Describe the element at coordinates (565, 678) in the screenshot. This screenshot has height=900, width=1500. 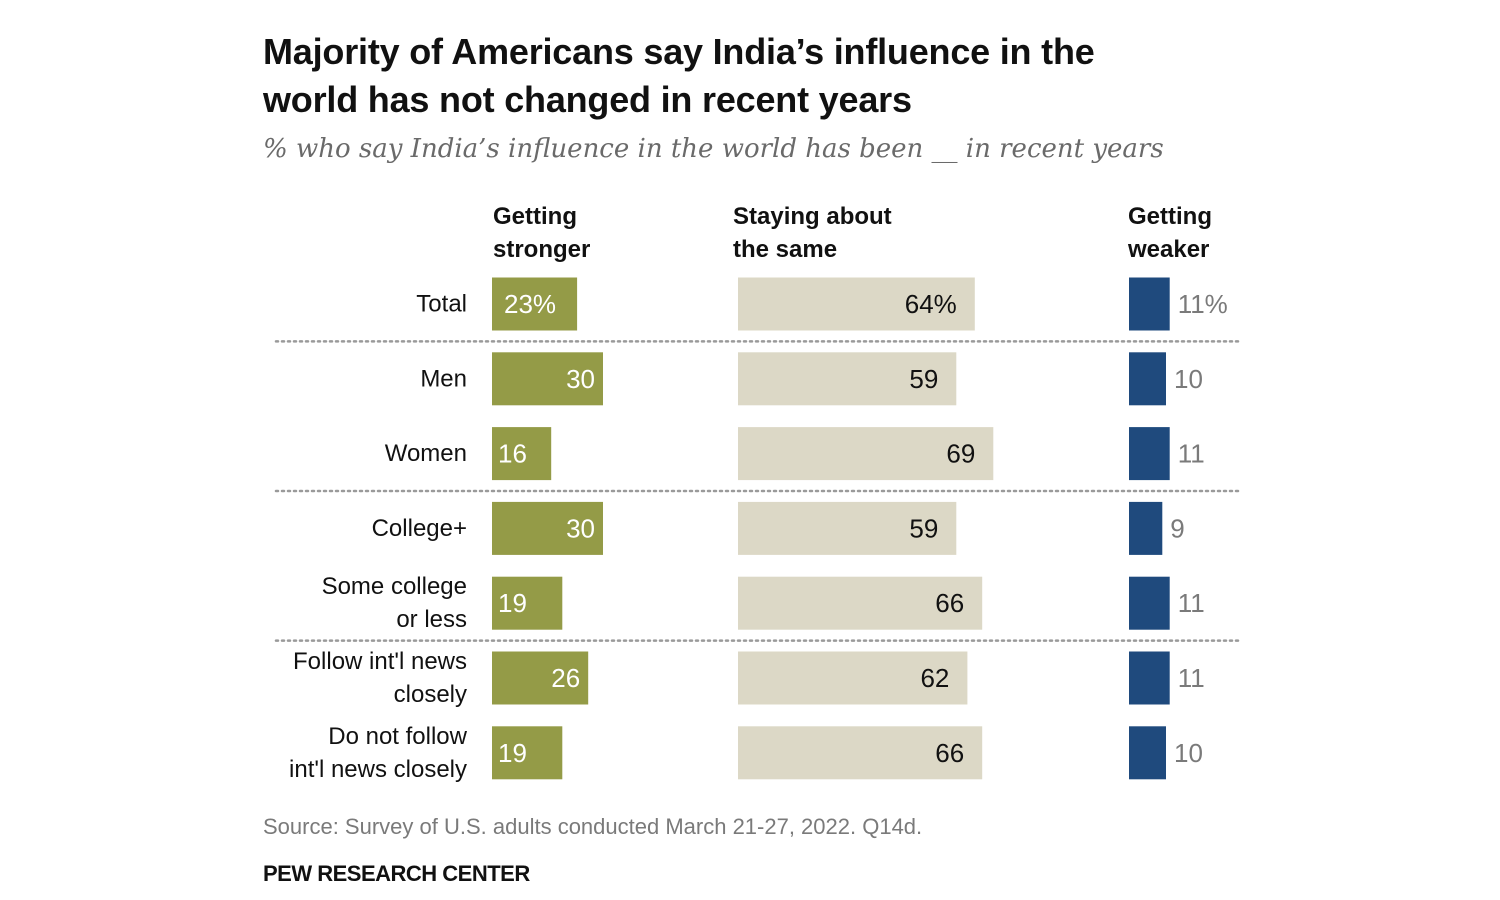
I see `data-label: 26` at that location.